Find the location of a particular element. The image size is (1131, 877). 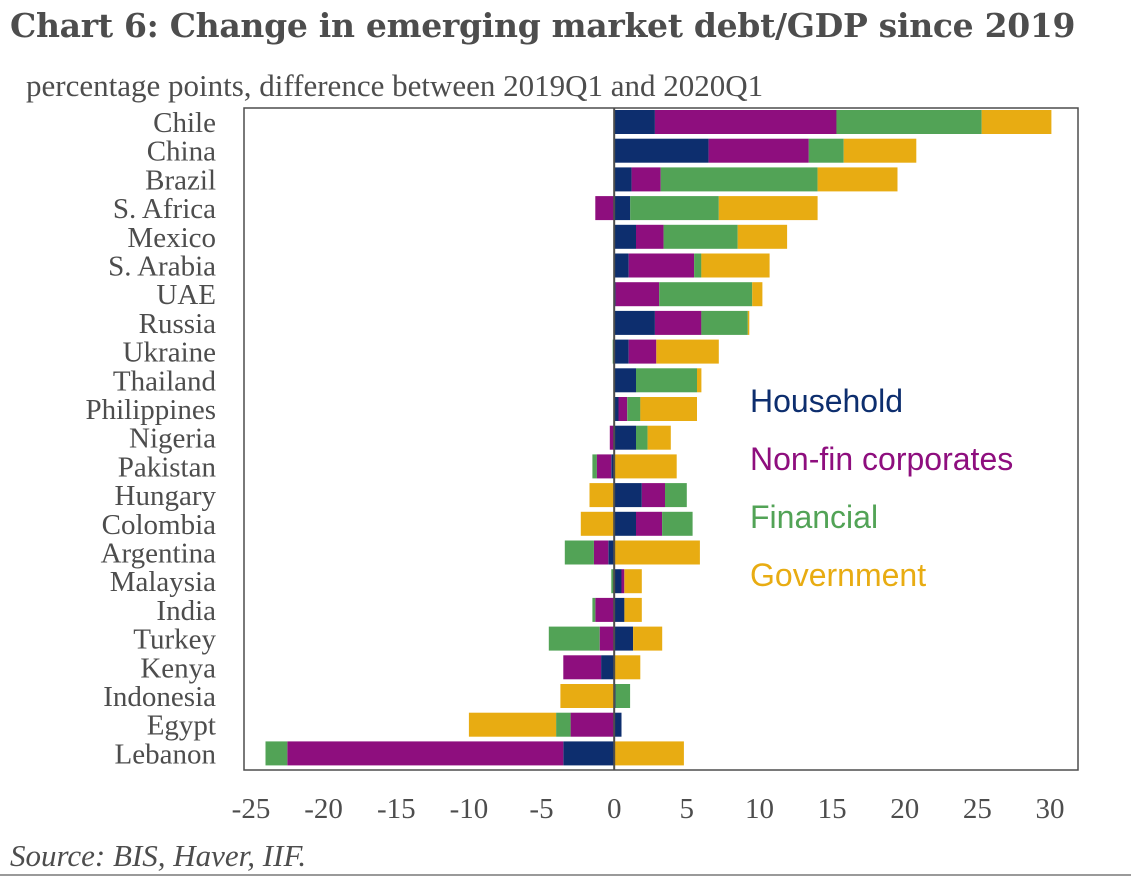

bar-nigeria-financial is located at coordinates (642, 437).